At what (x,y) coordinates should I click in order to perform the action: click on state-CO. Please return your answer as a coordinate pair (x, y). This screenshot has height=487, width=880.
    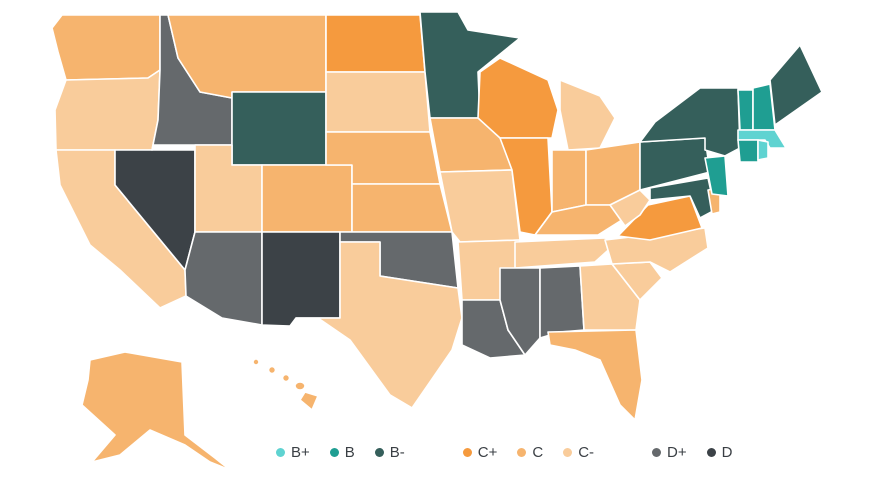
    Looking at the image, I should click on (307, 198).